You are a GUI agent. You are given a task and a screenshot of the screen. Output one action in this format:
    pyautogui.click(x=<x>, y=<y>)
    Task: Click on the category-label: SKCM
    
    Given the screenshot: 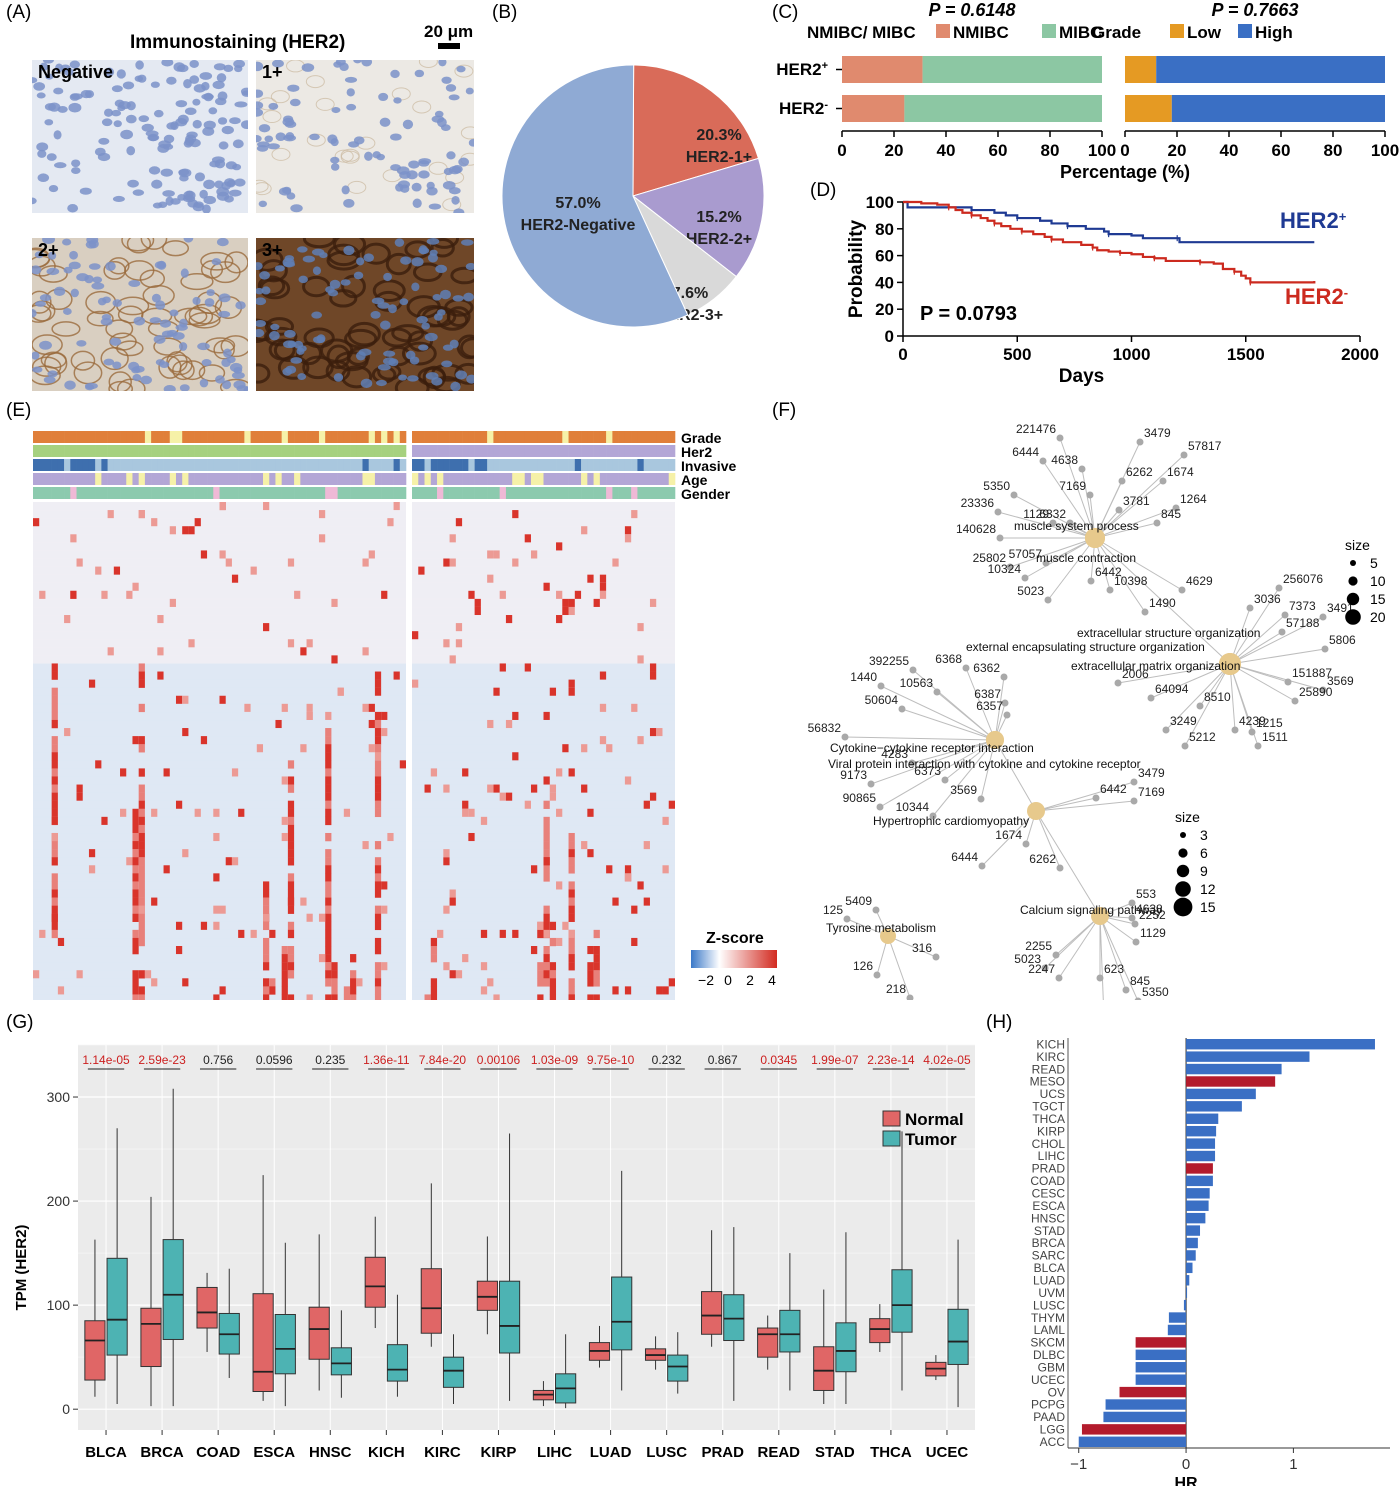 What is the action you would take?
    pyautogui.click(x=1047, y=1343)
    